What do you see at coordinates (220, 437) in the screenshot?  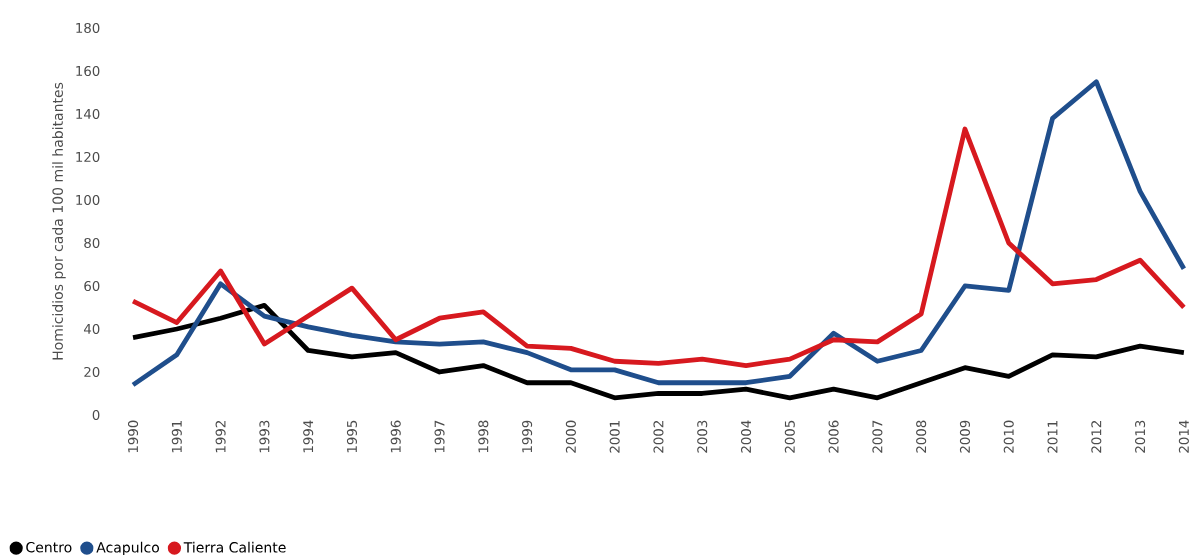 I see `x-tick-label: 1992` at bounding box center [220, 437].